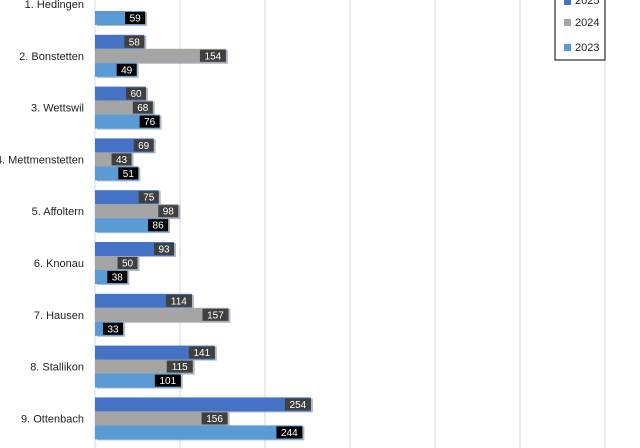 This screenshot has height=448, width=640. Describe the element at coordinates (57, 109) in the screenshot. I see `category-label: 3. Wettswil` at that location.